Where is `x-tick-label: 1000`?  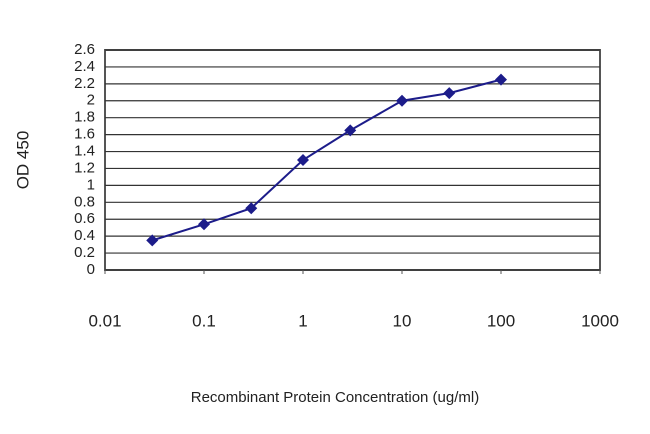
x-tick-label: 1000 is located at coordinates (600, 320).